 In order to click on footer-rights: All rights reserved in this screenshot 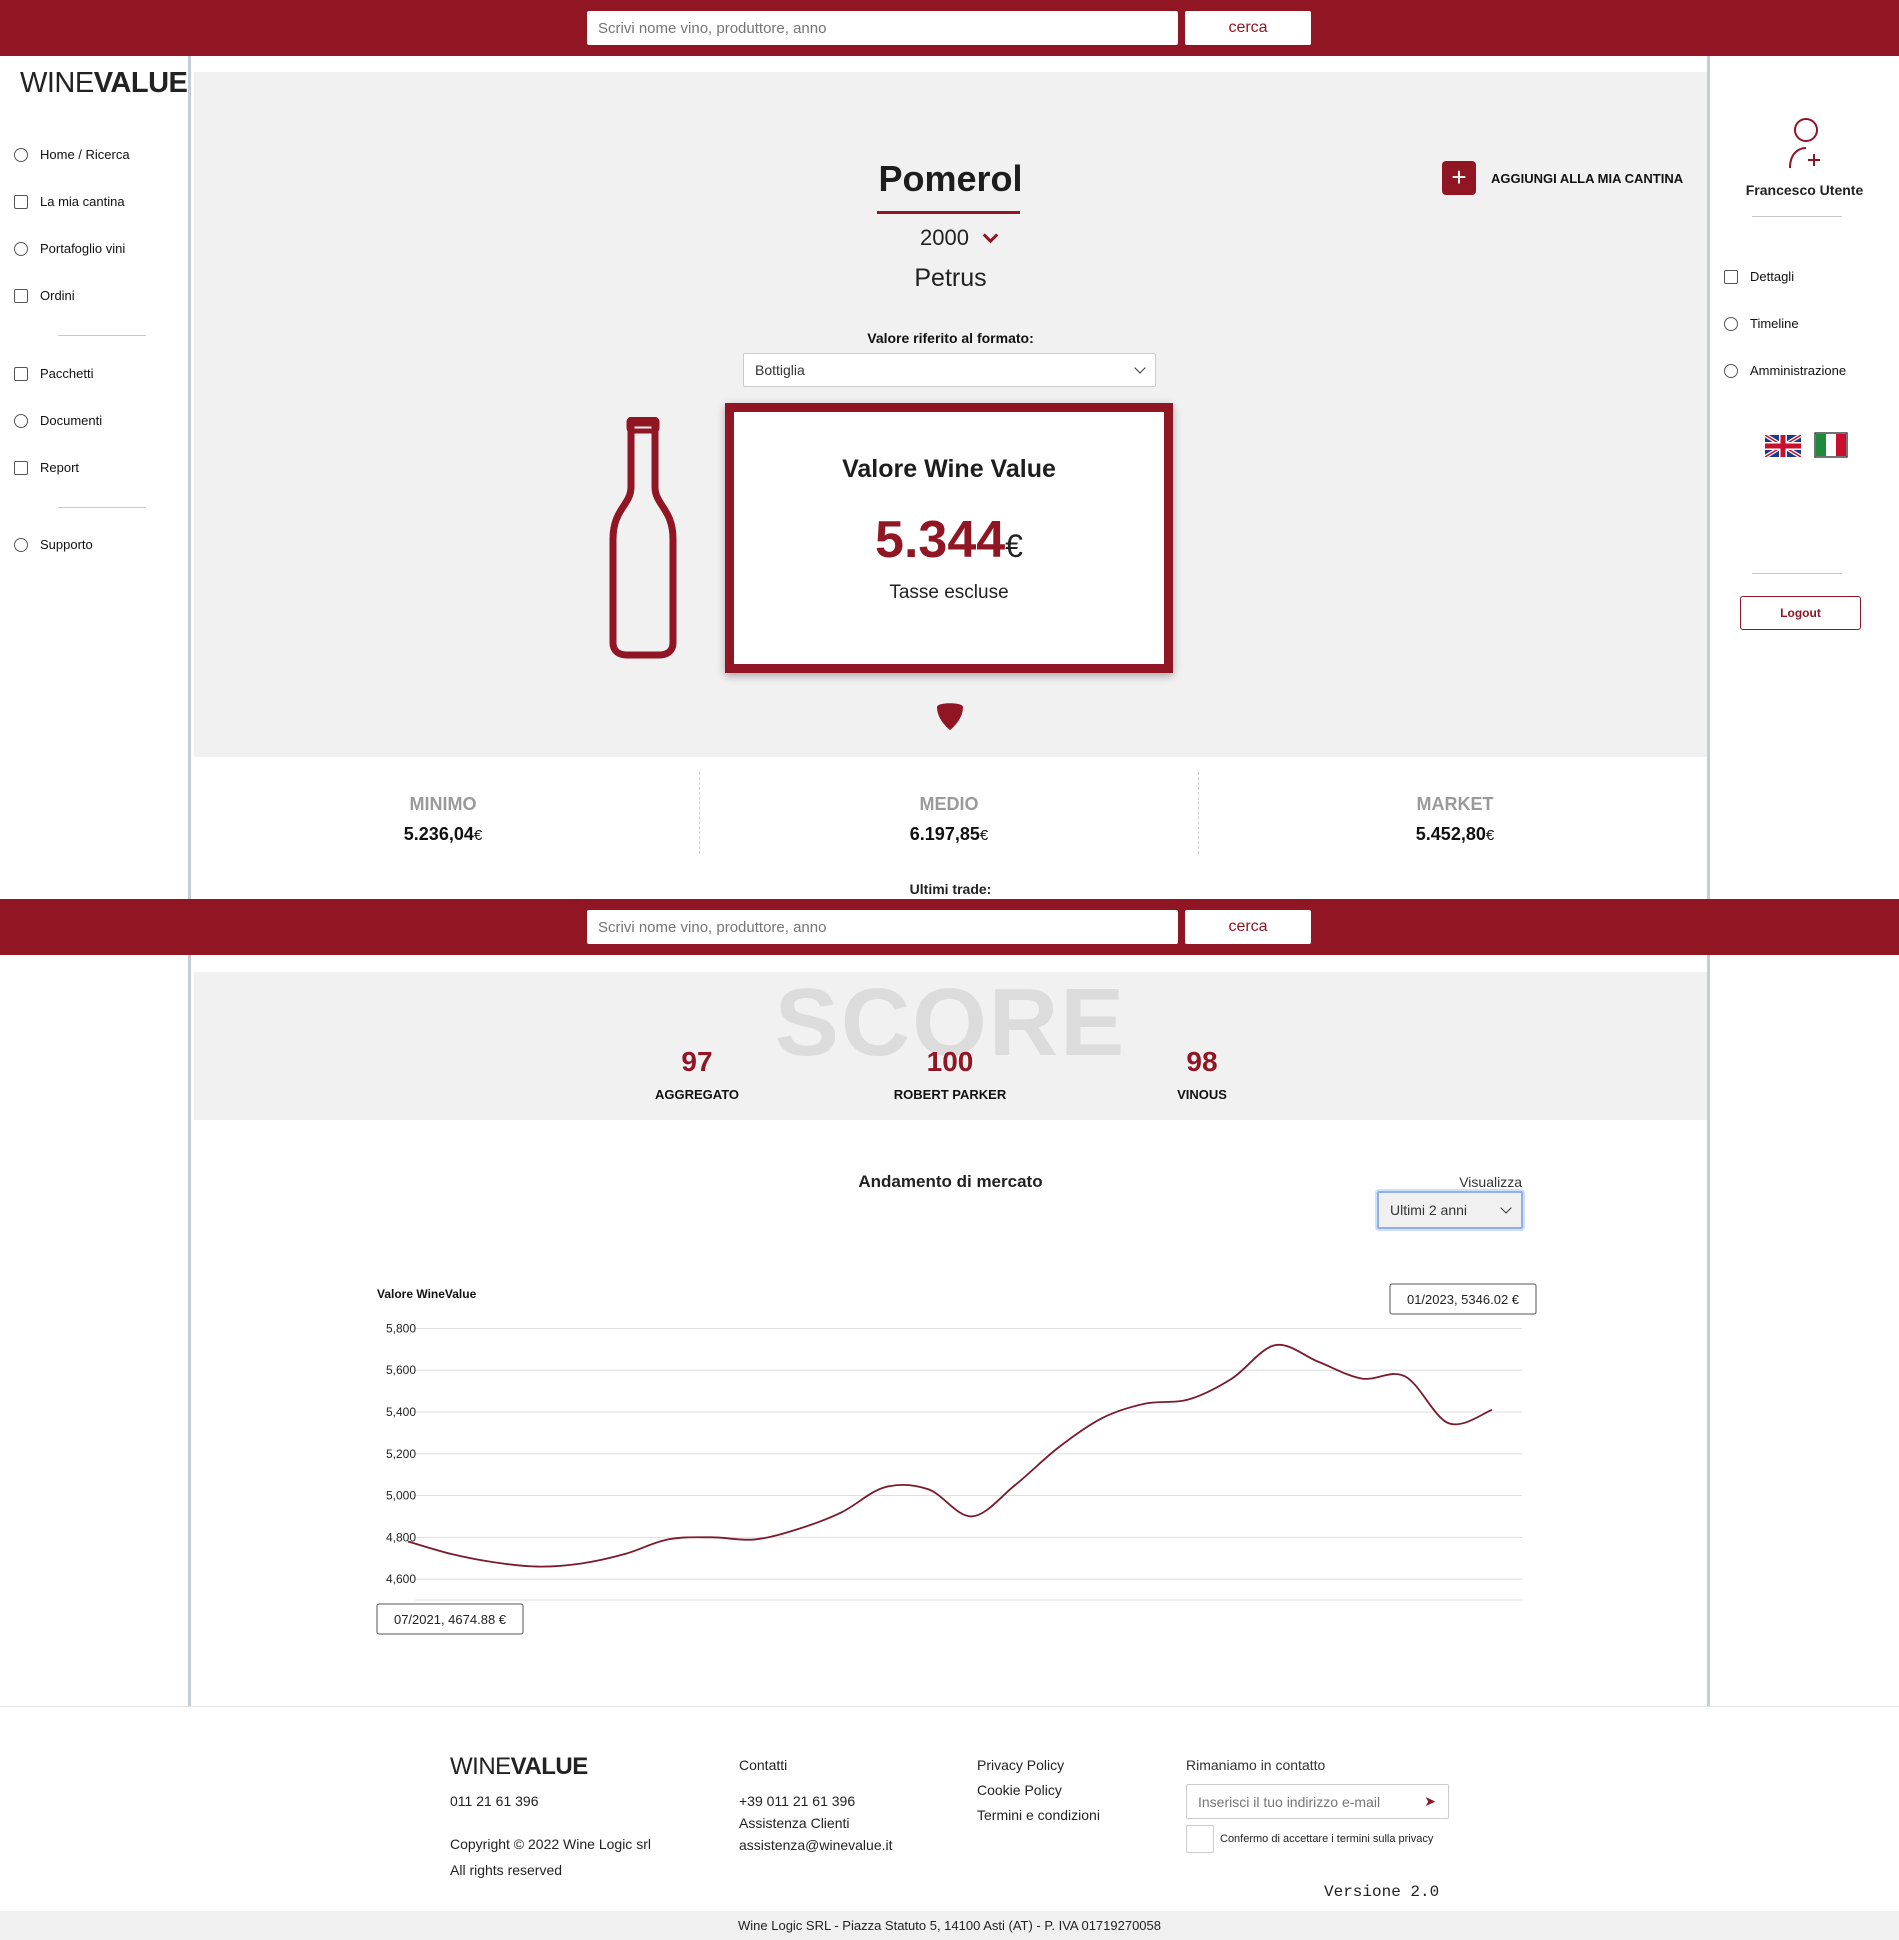, I will do `click(506, 1870)`.